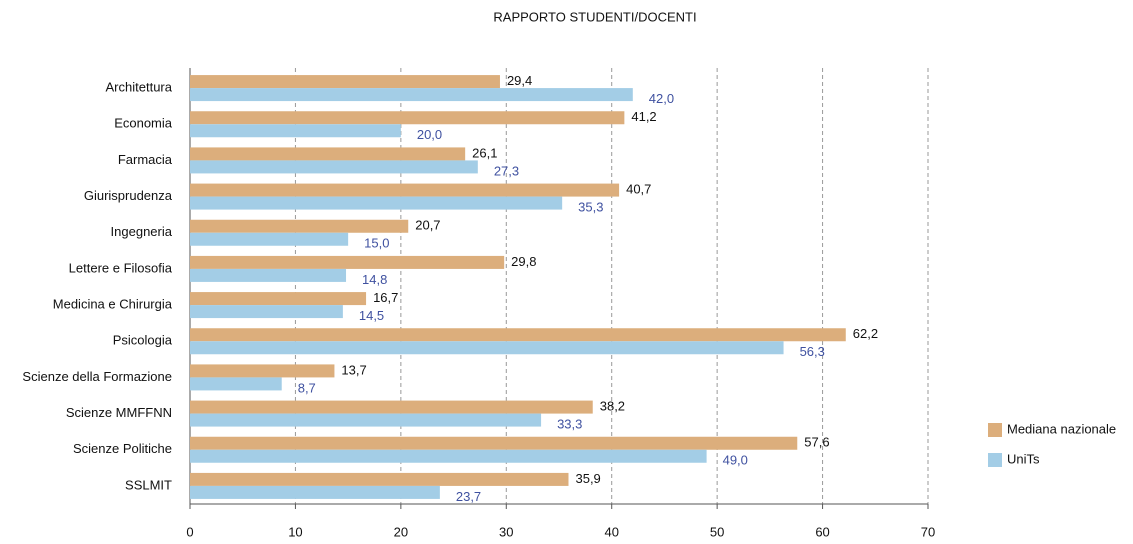 This screenshot has width=1133, height=544. I want to click on x-tick-label: 60, so click(822, 531).